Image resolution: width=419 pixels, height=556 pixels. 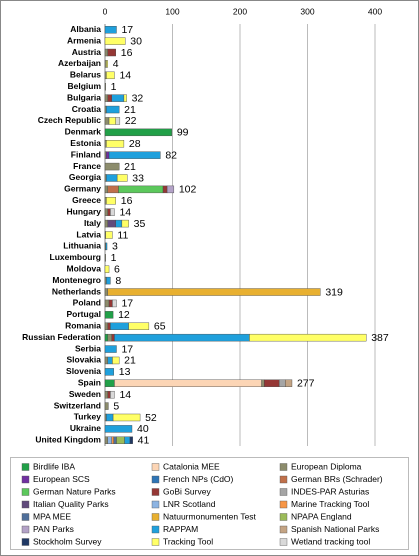 What do you see at coordinates (144, 441) in the screenshot?
I see `total-label: 41` at bounding box center [144, 441].